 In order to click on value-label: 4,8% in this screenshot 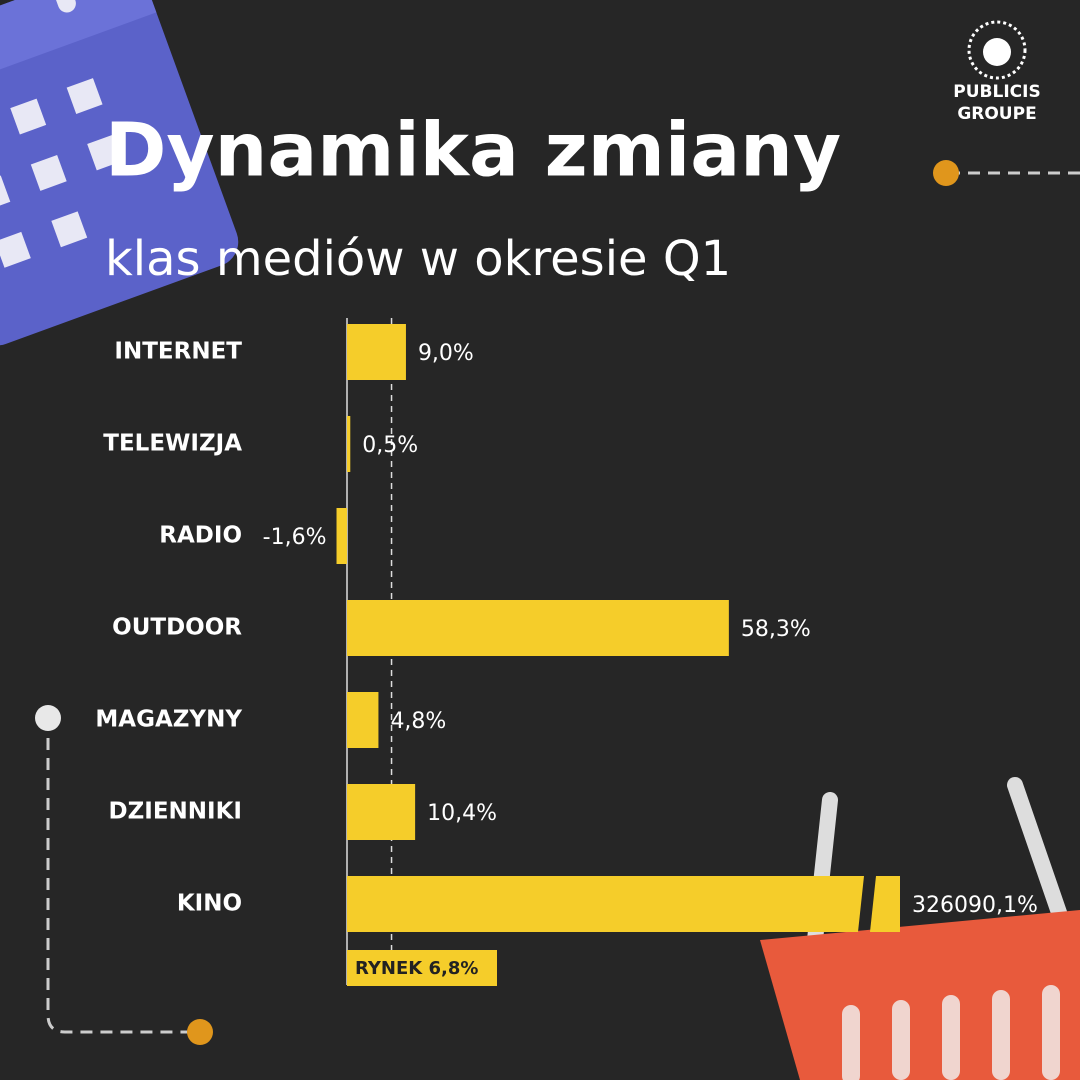, I will do `click(418, 721)`.